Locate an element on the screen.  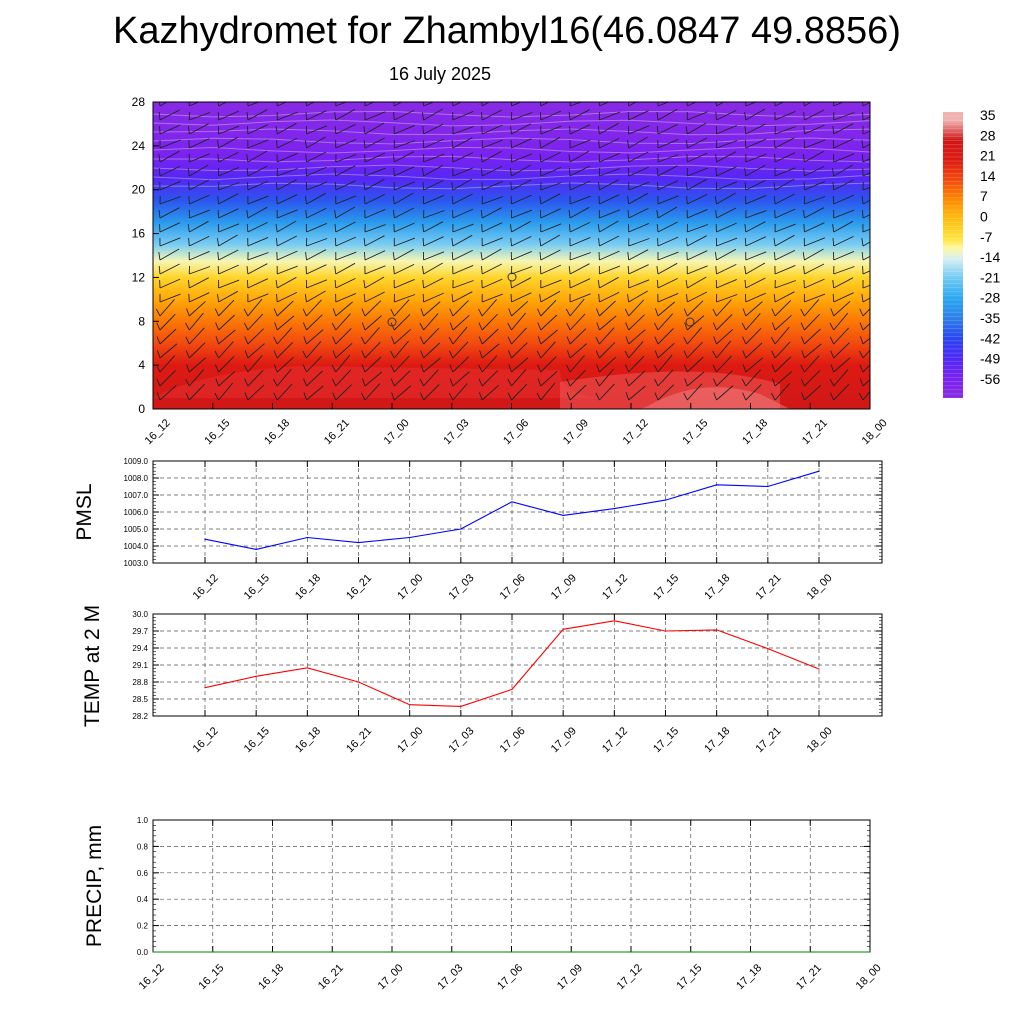
colorbar-label: -49 is located at coordinates (990, 359).